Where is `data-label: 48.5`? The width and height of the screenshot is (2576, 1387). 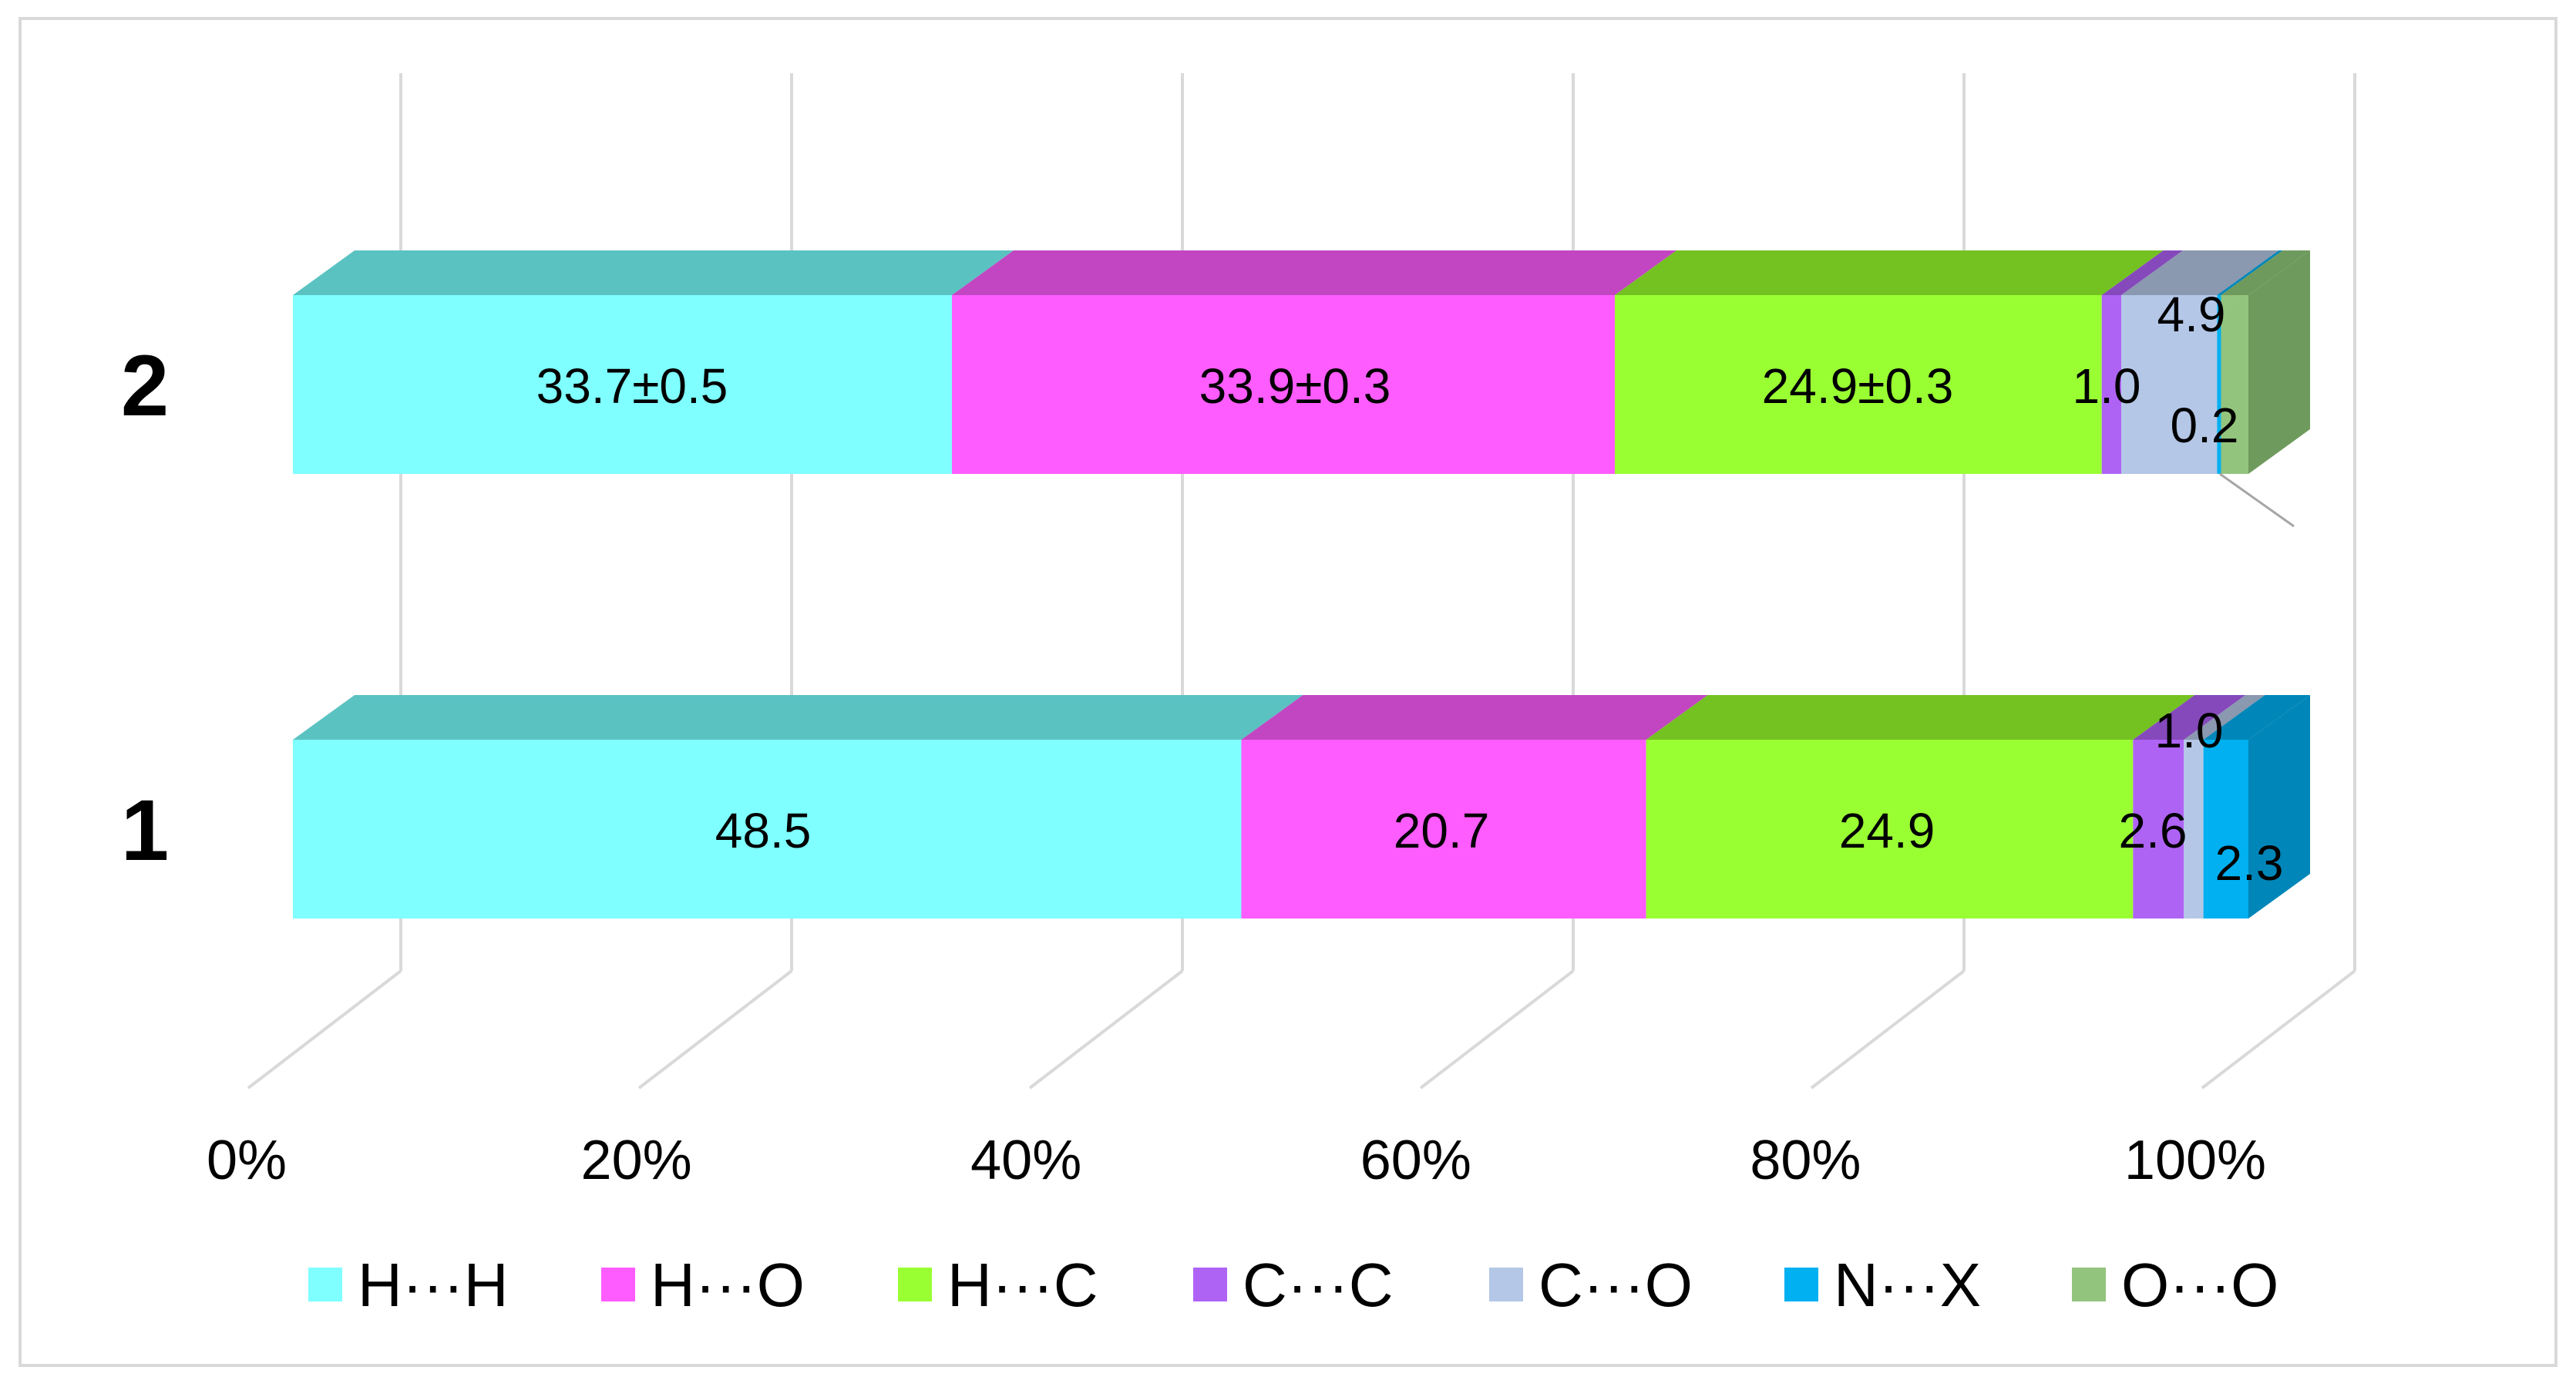
data-label: 48.5 is located at coordinates (763, 830).